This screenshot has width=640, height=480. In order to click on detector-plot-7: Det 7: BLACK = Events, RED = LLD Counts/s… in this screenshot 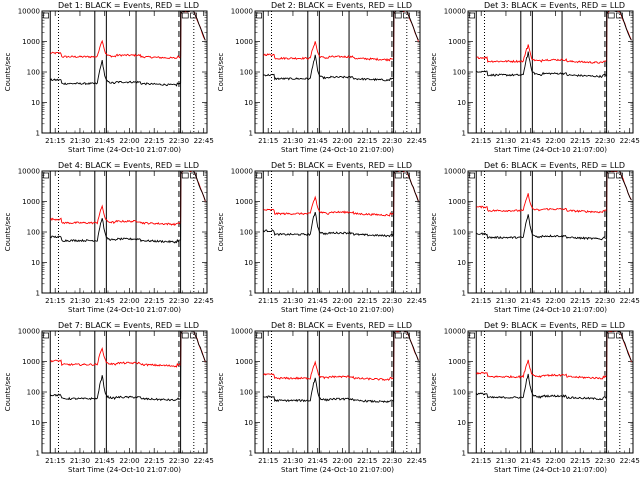, I will do `click(109, 397)`.